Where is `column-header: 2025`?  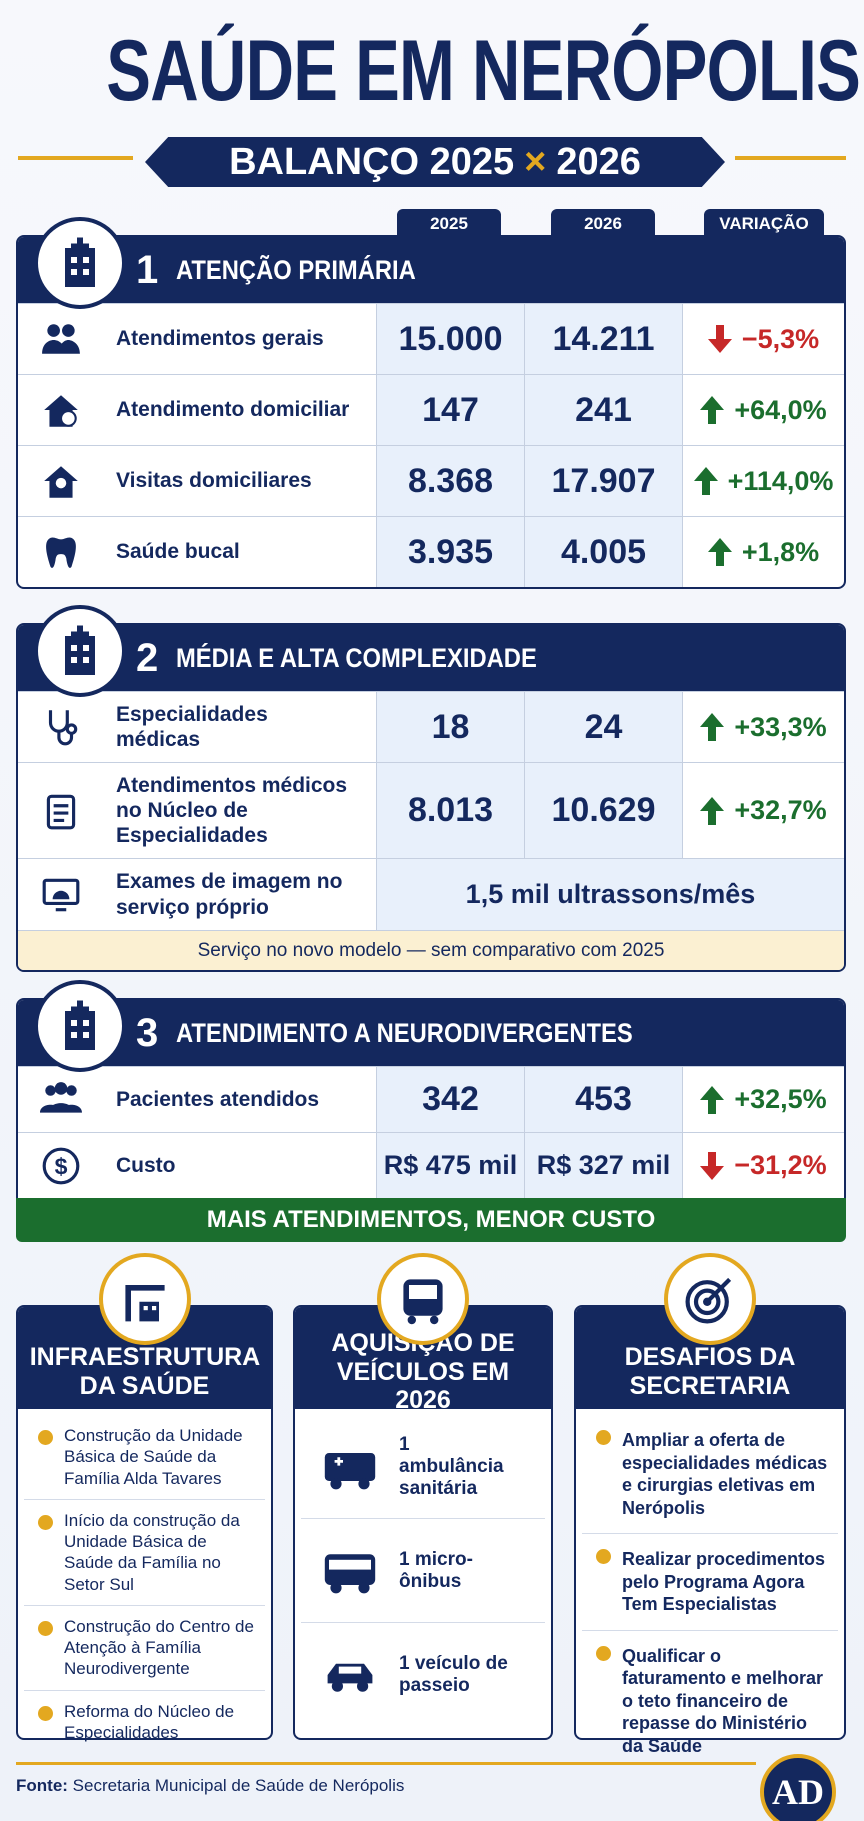
column-header: 2025 is located at coordinates (449, 223).